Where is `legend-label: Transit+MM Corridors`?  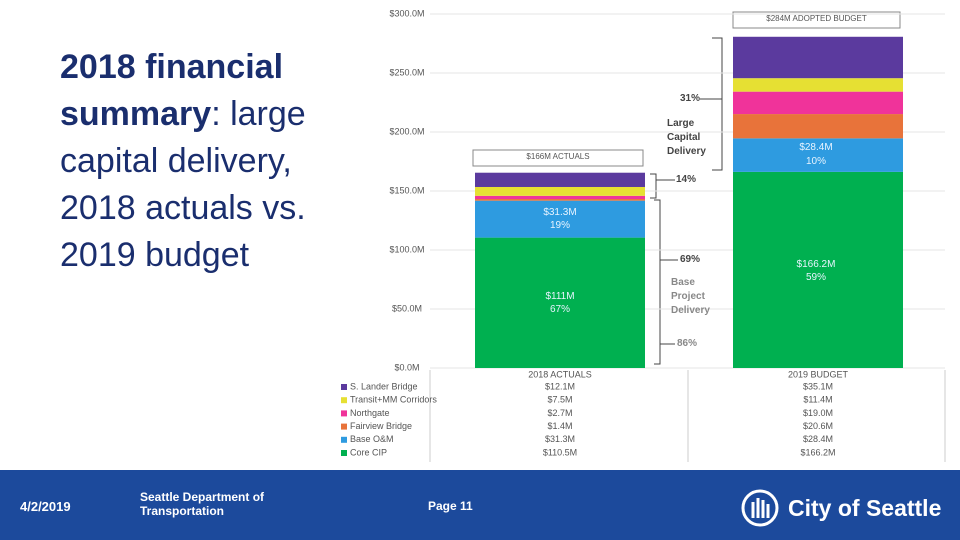
legend-label: Transit+MM Corridors is located at coordinates (393, 400).